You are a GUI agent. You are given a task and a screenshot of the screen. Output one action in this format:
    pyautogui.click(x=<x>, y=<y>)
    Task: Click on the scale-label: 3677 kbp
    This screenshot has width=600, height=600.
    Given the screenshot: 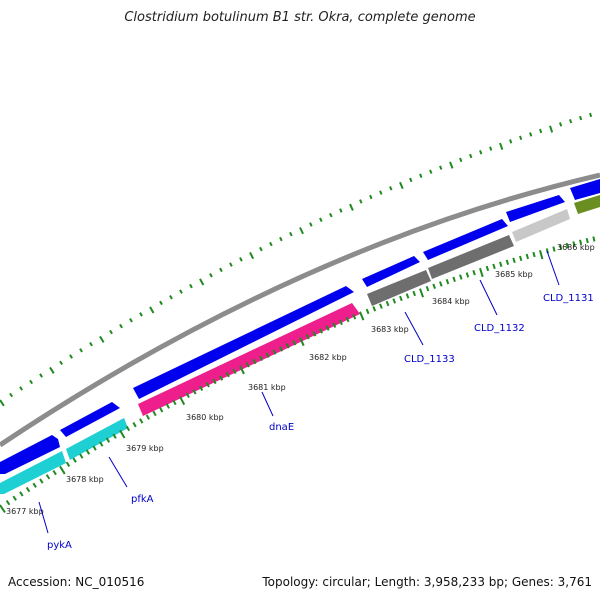 What is the action you would take?
    pyautogui.click(x=25, y=511)
    